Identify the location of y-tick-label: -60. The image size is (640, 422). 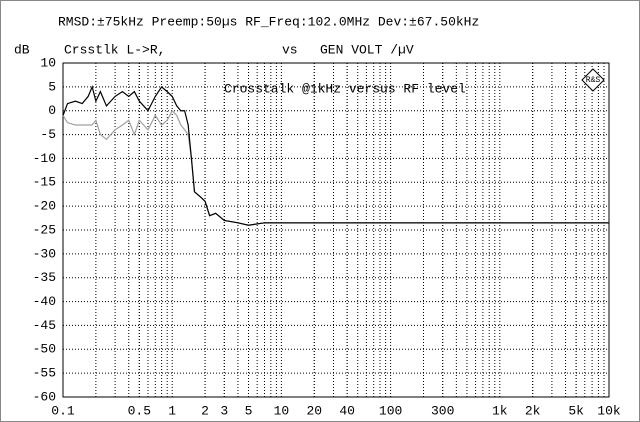
(44, 396).